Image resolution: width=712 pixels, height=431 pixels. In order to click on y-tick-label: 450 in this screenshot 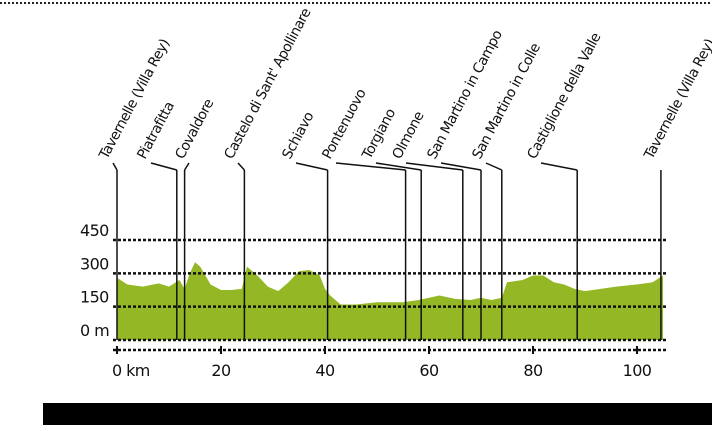, I will do `click(94, 230)`.